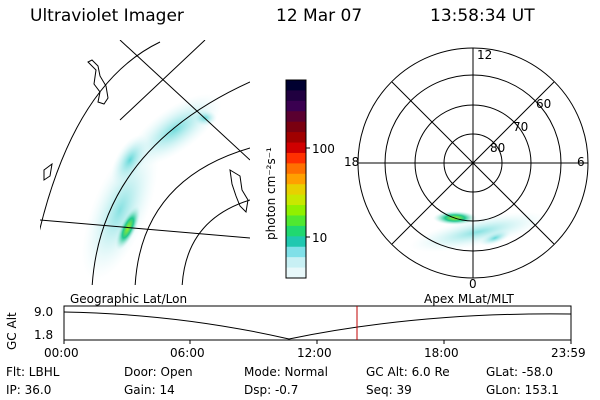 This screenshot has height=400, width=600. I want to click on coastlines, so click(146, 136).